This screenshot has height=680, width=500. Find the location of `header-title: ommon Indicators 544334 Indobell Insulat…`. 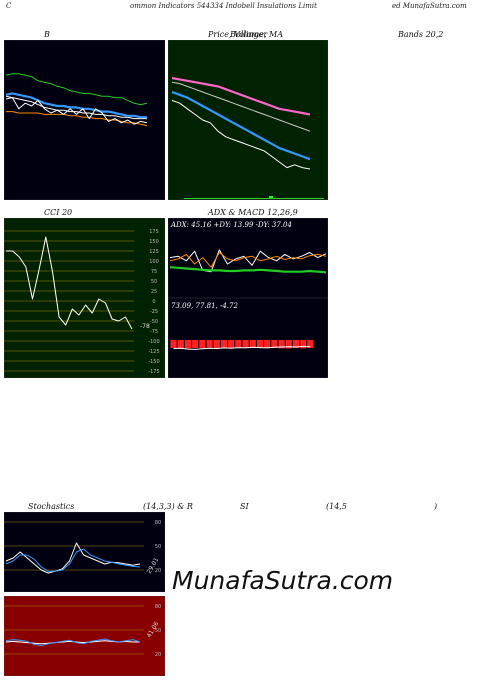

header-title: ommon Indicators 544334 Indobell Insulat… is located at coordinates (223, 6).